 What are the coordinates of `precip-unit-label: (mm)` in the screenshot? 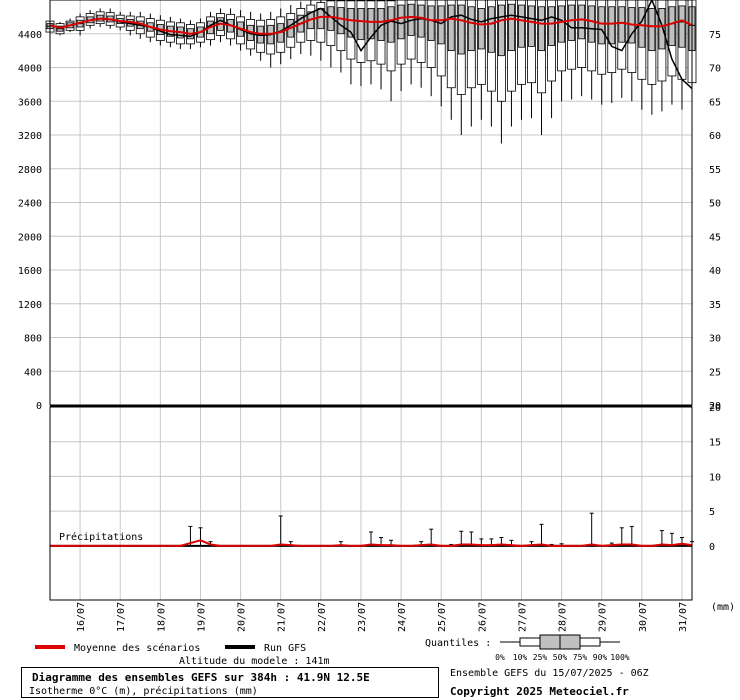 It's located at (723, 607).